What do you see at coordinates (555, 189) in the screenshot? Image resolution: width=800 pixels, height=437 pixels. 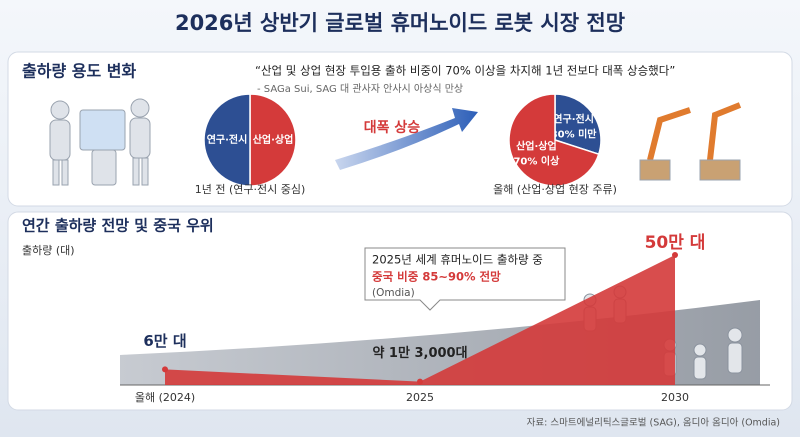 I see `pie-caption: 올해 (산업·상업 현장 주류)` at bounding box center [555, 189].